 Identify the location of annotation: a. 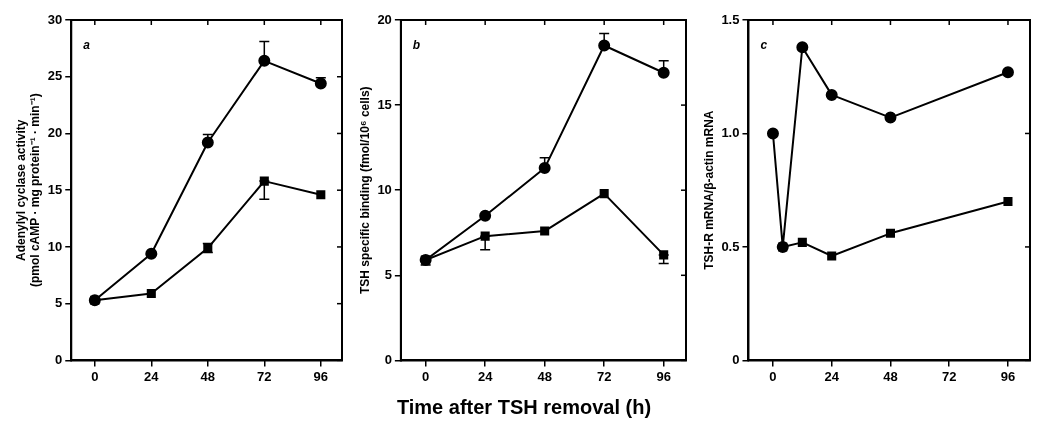
(87, 45).